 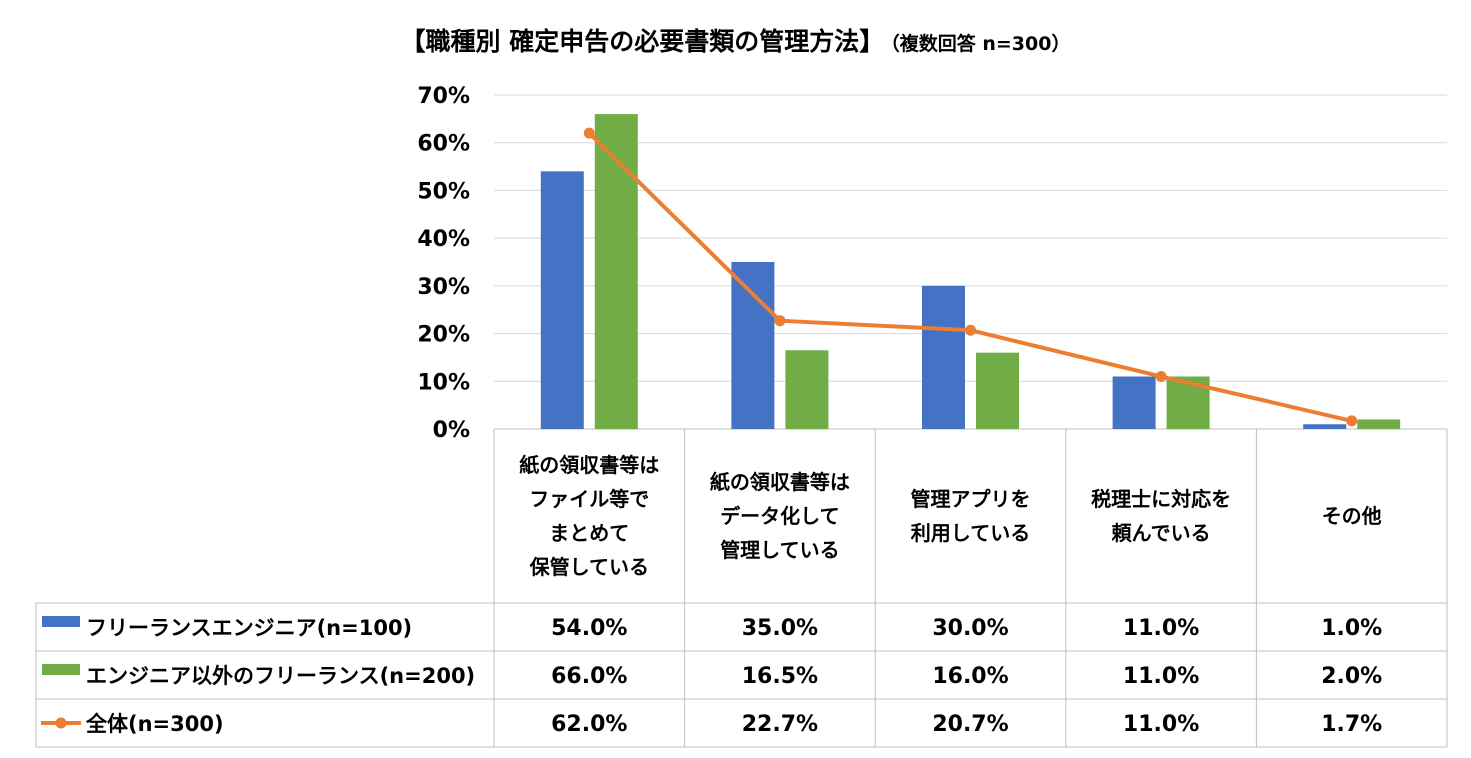 What do you see at coordinates (1351, 628) in the screenshot?
I see `data-table-value: 1.0%` at bounding box center [1351, 628].